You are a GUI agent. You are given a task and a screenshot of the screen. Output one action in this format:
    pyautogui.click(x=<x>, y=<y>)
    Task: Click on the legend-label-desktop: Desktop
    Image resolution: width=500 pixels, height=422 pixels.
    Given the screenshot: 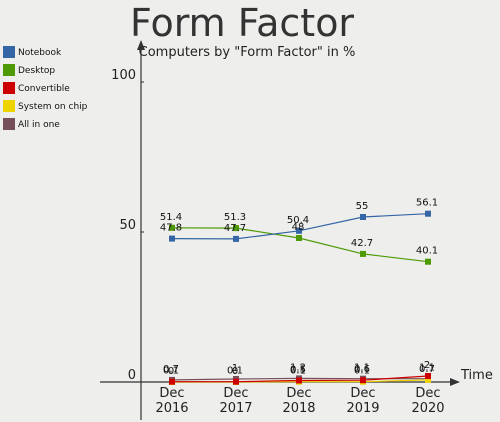 What is the action you would take?
    pyautogui.click(x=36, y=71)
    